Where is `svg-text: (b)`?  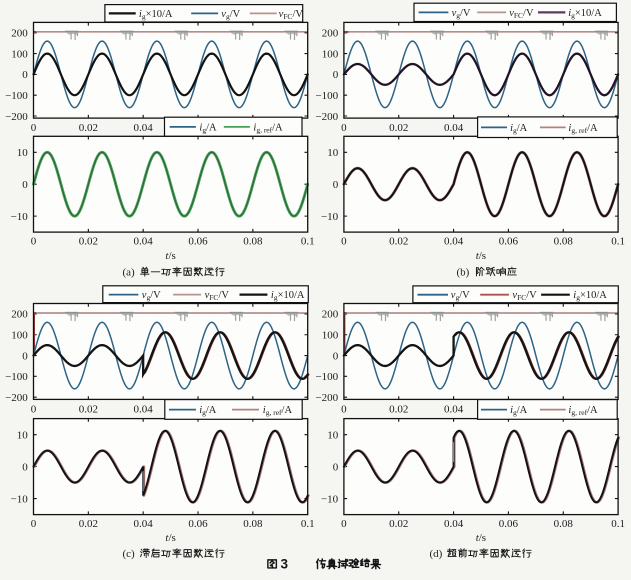
svg-text: (b) is located at coordinates (463, 273).